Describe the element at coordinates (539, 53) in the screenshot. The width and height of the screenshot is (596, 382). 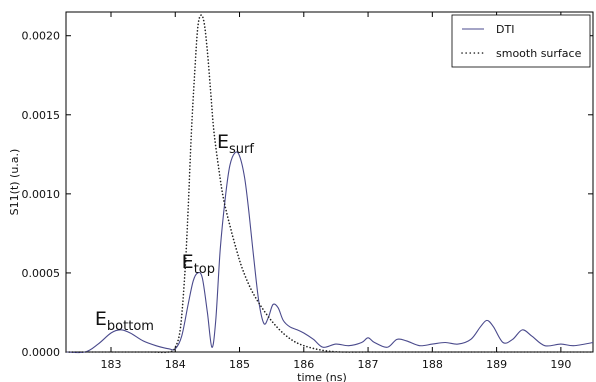
I see `legend-label-smooth-surface: smooth surface` at that location.